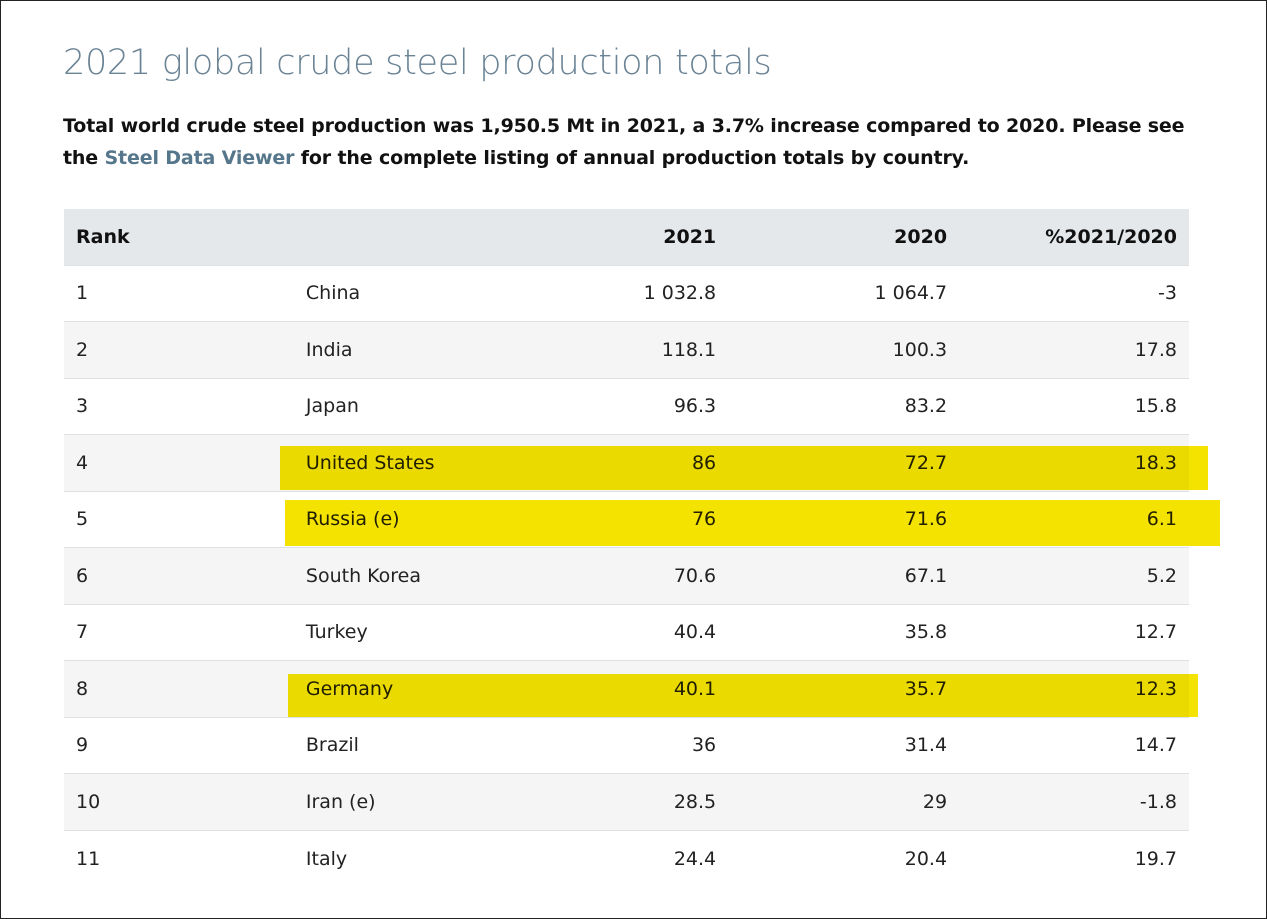 The image size is (1267, 919). I want to click on table-row: 1 China 1 032.8 1 064.7 -3, so click(626, 293).